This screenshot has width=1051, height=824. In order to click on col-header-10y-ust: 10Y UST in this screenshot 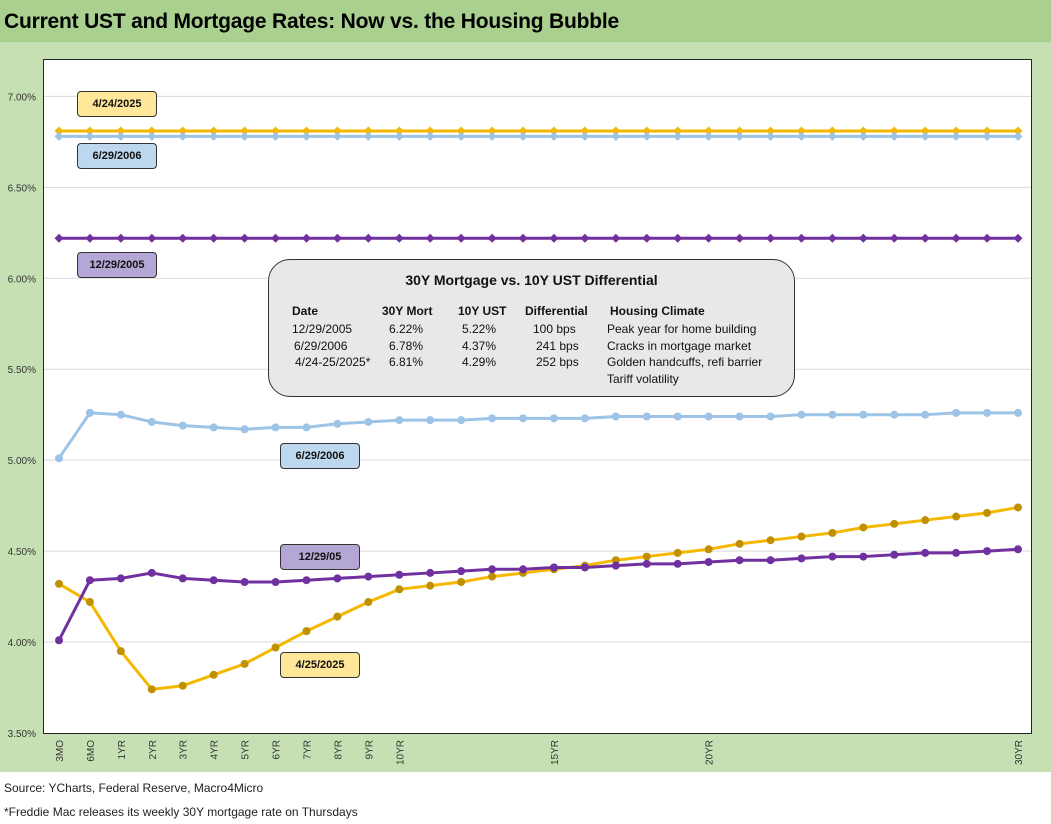, I will do `click(482, 311)`.